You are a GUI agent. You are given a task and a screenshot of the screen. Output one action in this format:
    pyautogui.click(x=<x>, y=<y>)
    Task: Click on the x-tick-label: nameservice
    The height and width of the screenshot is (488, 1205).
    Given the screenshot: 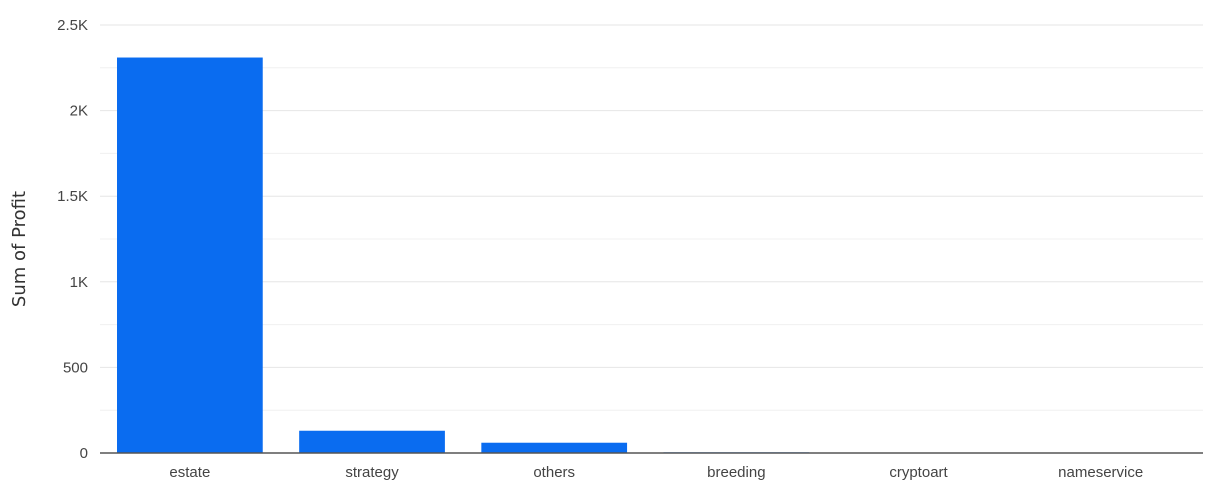 What is the action you would take?
    pyautogui.click(x=1100, y=472)
    